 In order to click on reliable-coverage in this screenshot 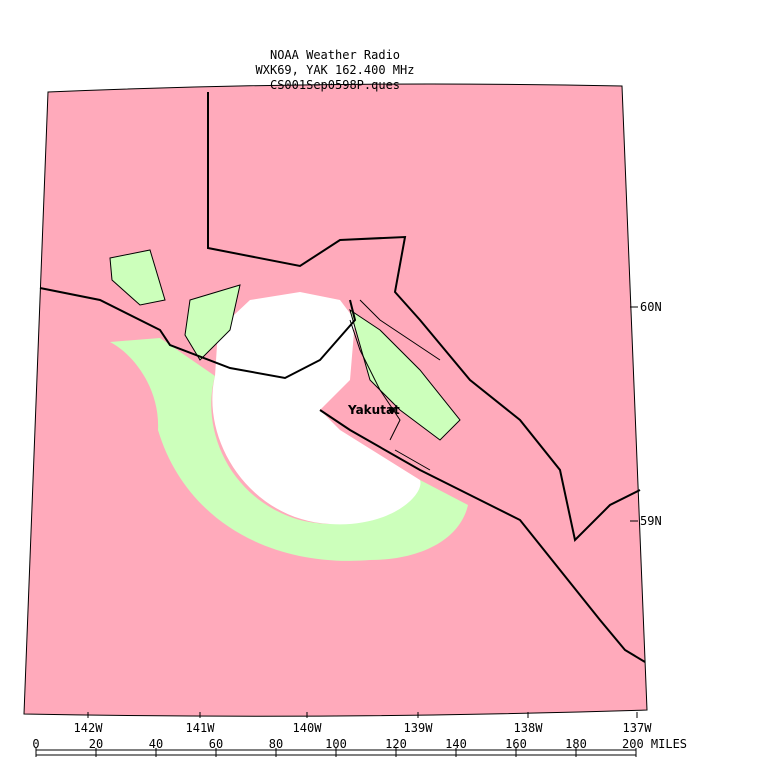, I will do `click(316, 408)`.